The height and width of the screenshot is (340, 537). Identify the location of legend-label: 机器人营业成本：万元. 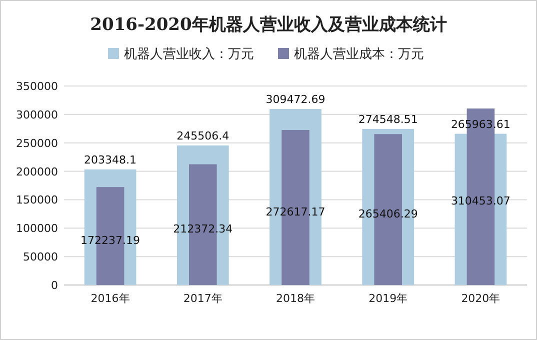
(359, 54).